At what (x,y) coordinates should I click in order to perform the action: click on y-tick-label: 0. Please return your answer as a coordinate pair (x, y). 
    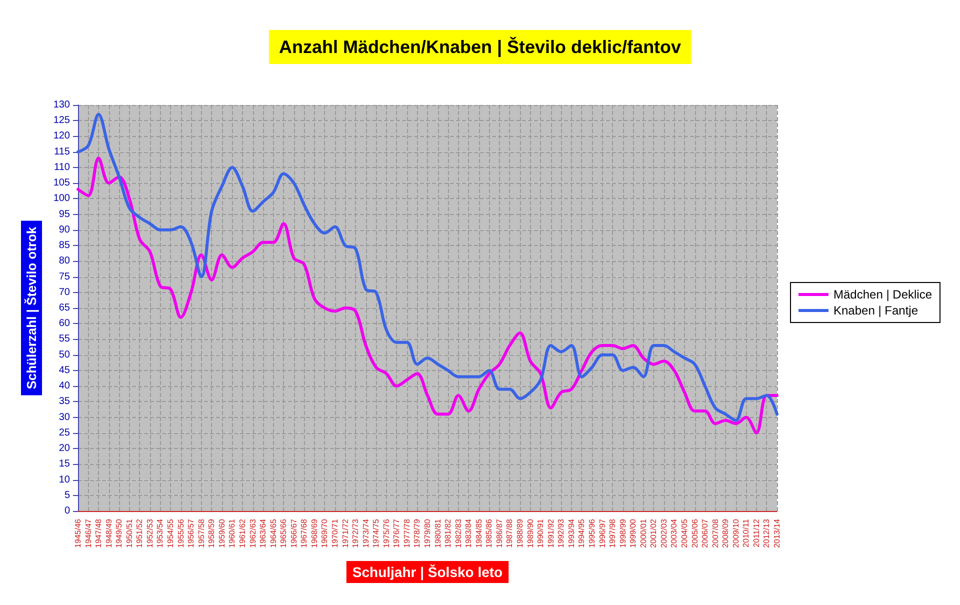
    Looking at the image, I should click on (67, 511).